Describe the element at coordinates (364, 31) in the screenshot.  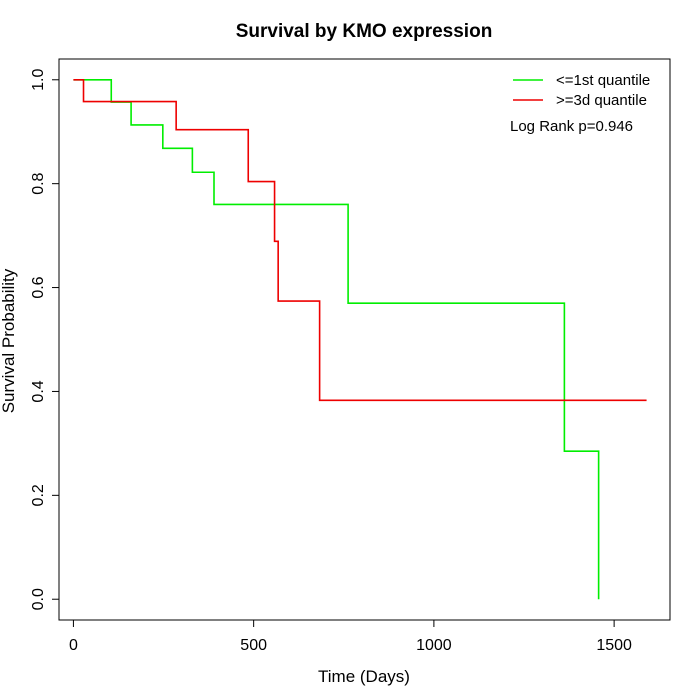
I see `chart-title: Survival by KMO expression` at that location.